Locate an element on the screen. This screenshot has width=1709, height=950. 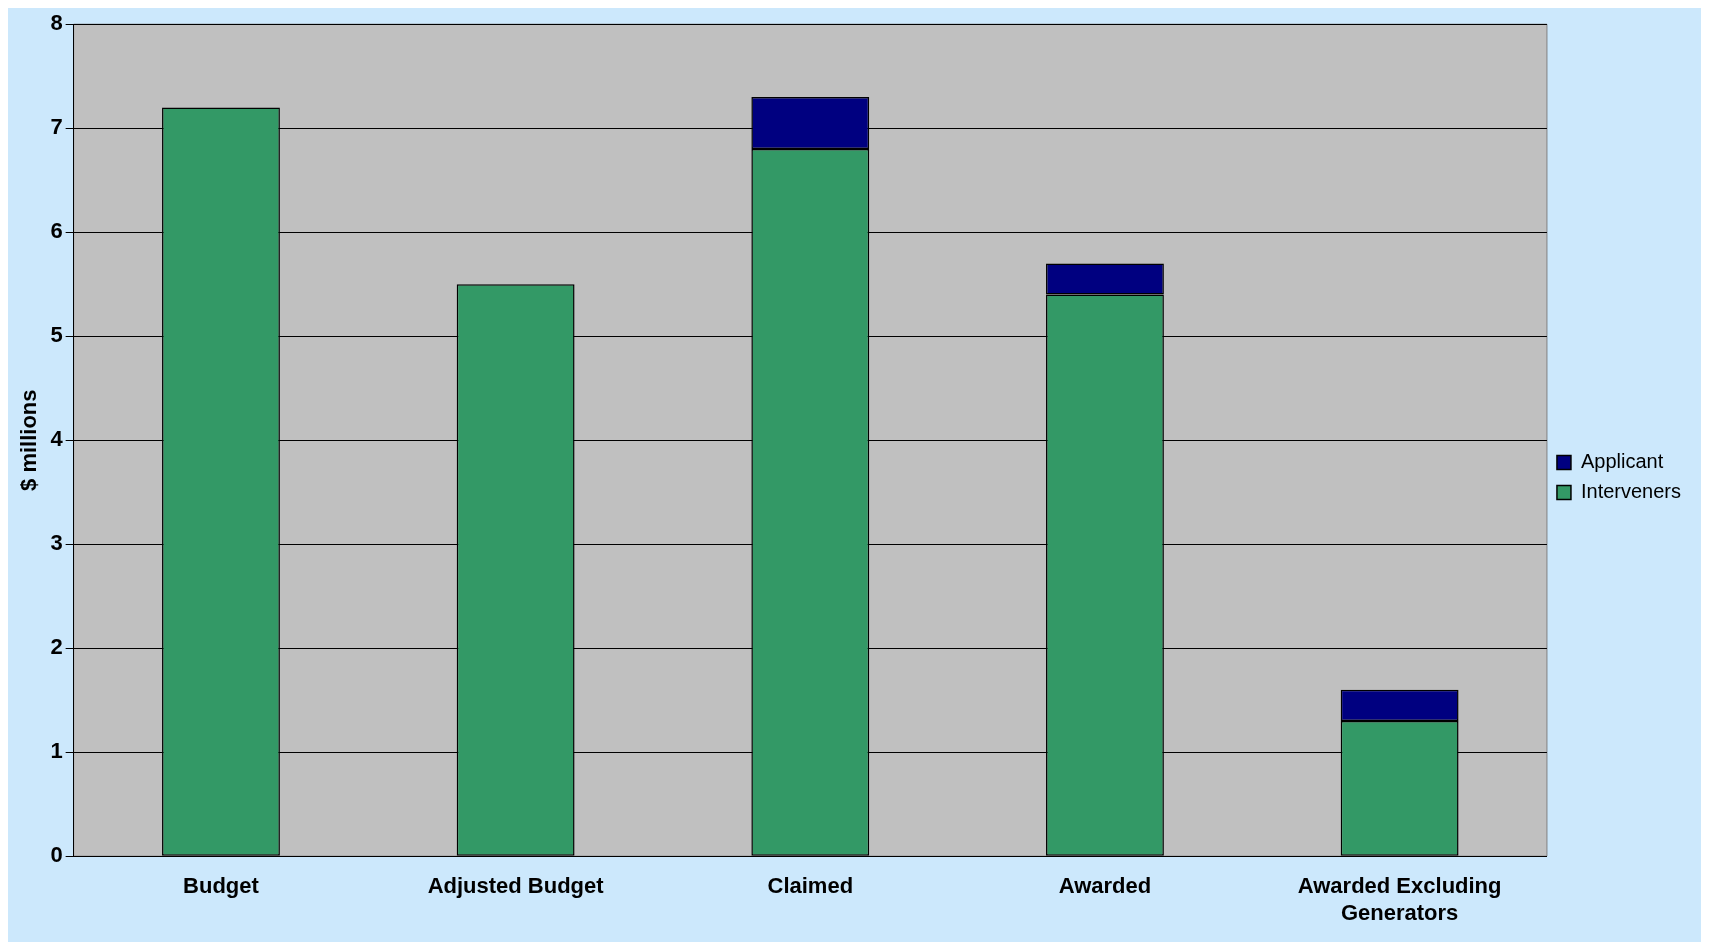
y-tick-label: 1 is located at coordinates (56, 751).